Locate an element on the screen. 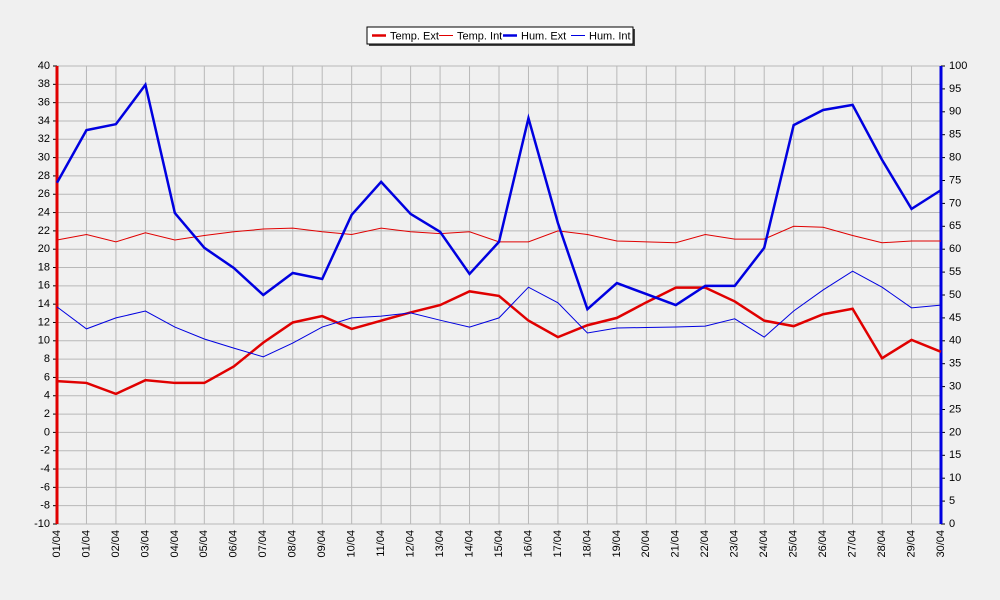 The image size is (1000, 600). y2-tick-label: 80 is located at coordinates (955, 158).